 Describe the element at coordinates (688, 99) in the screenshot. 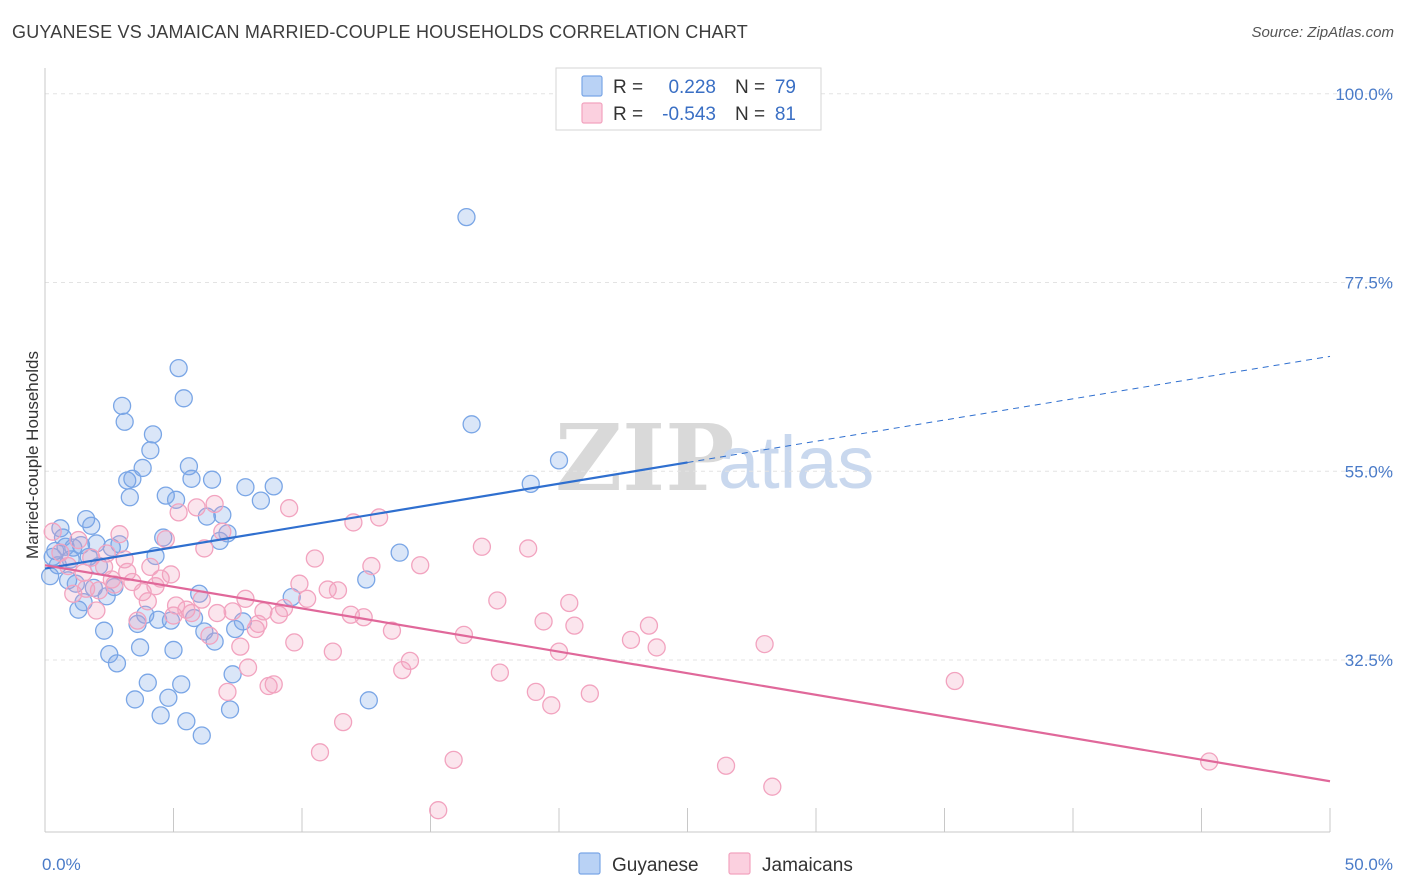

I see `legend: R = 0.228 N = 79 R = -0.543 N = 81` at that location.